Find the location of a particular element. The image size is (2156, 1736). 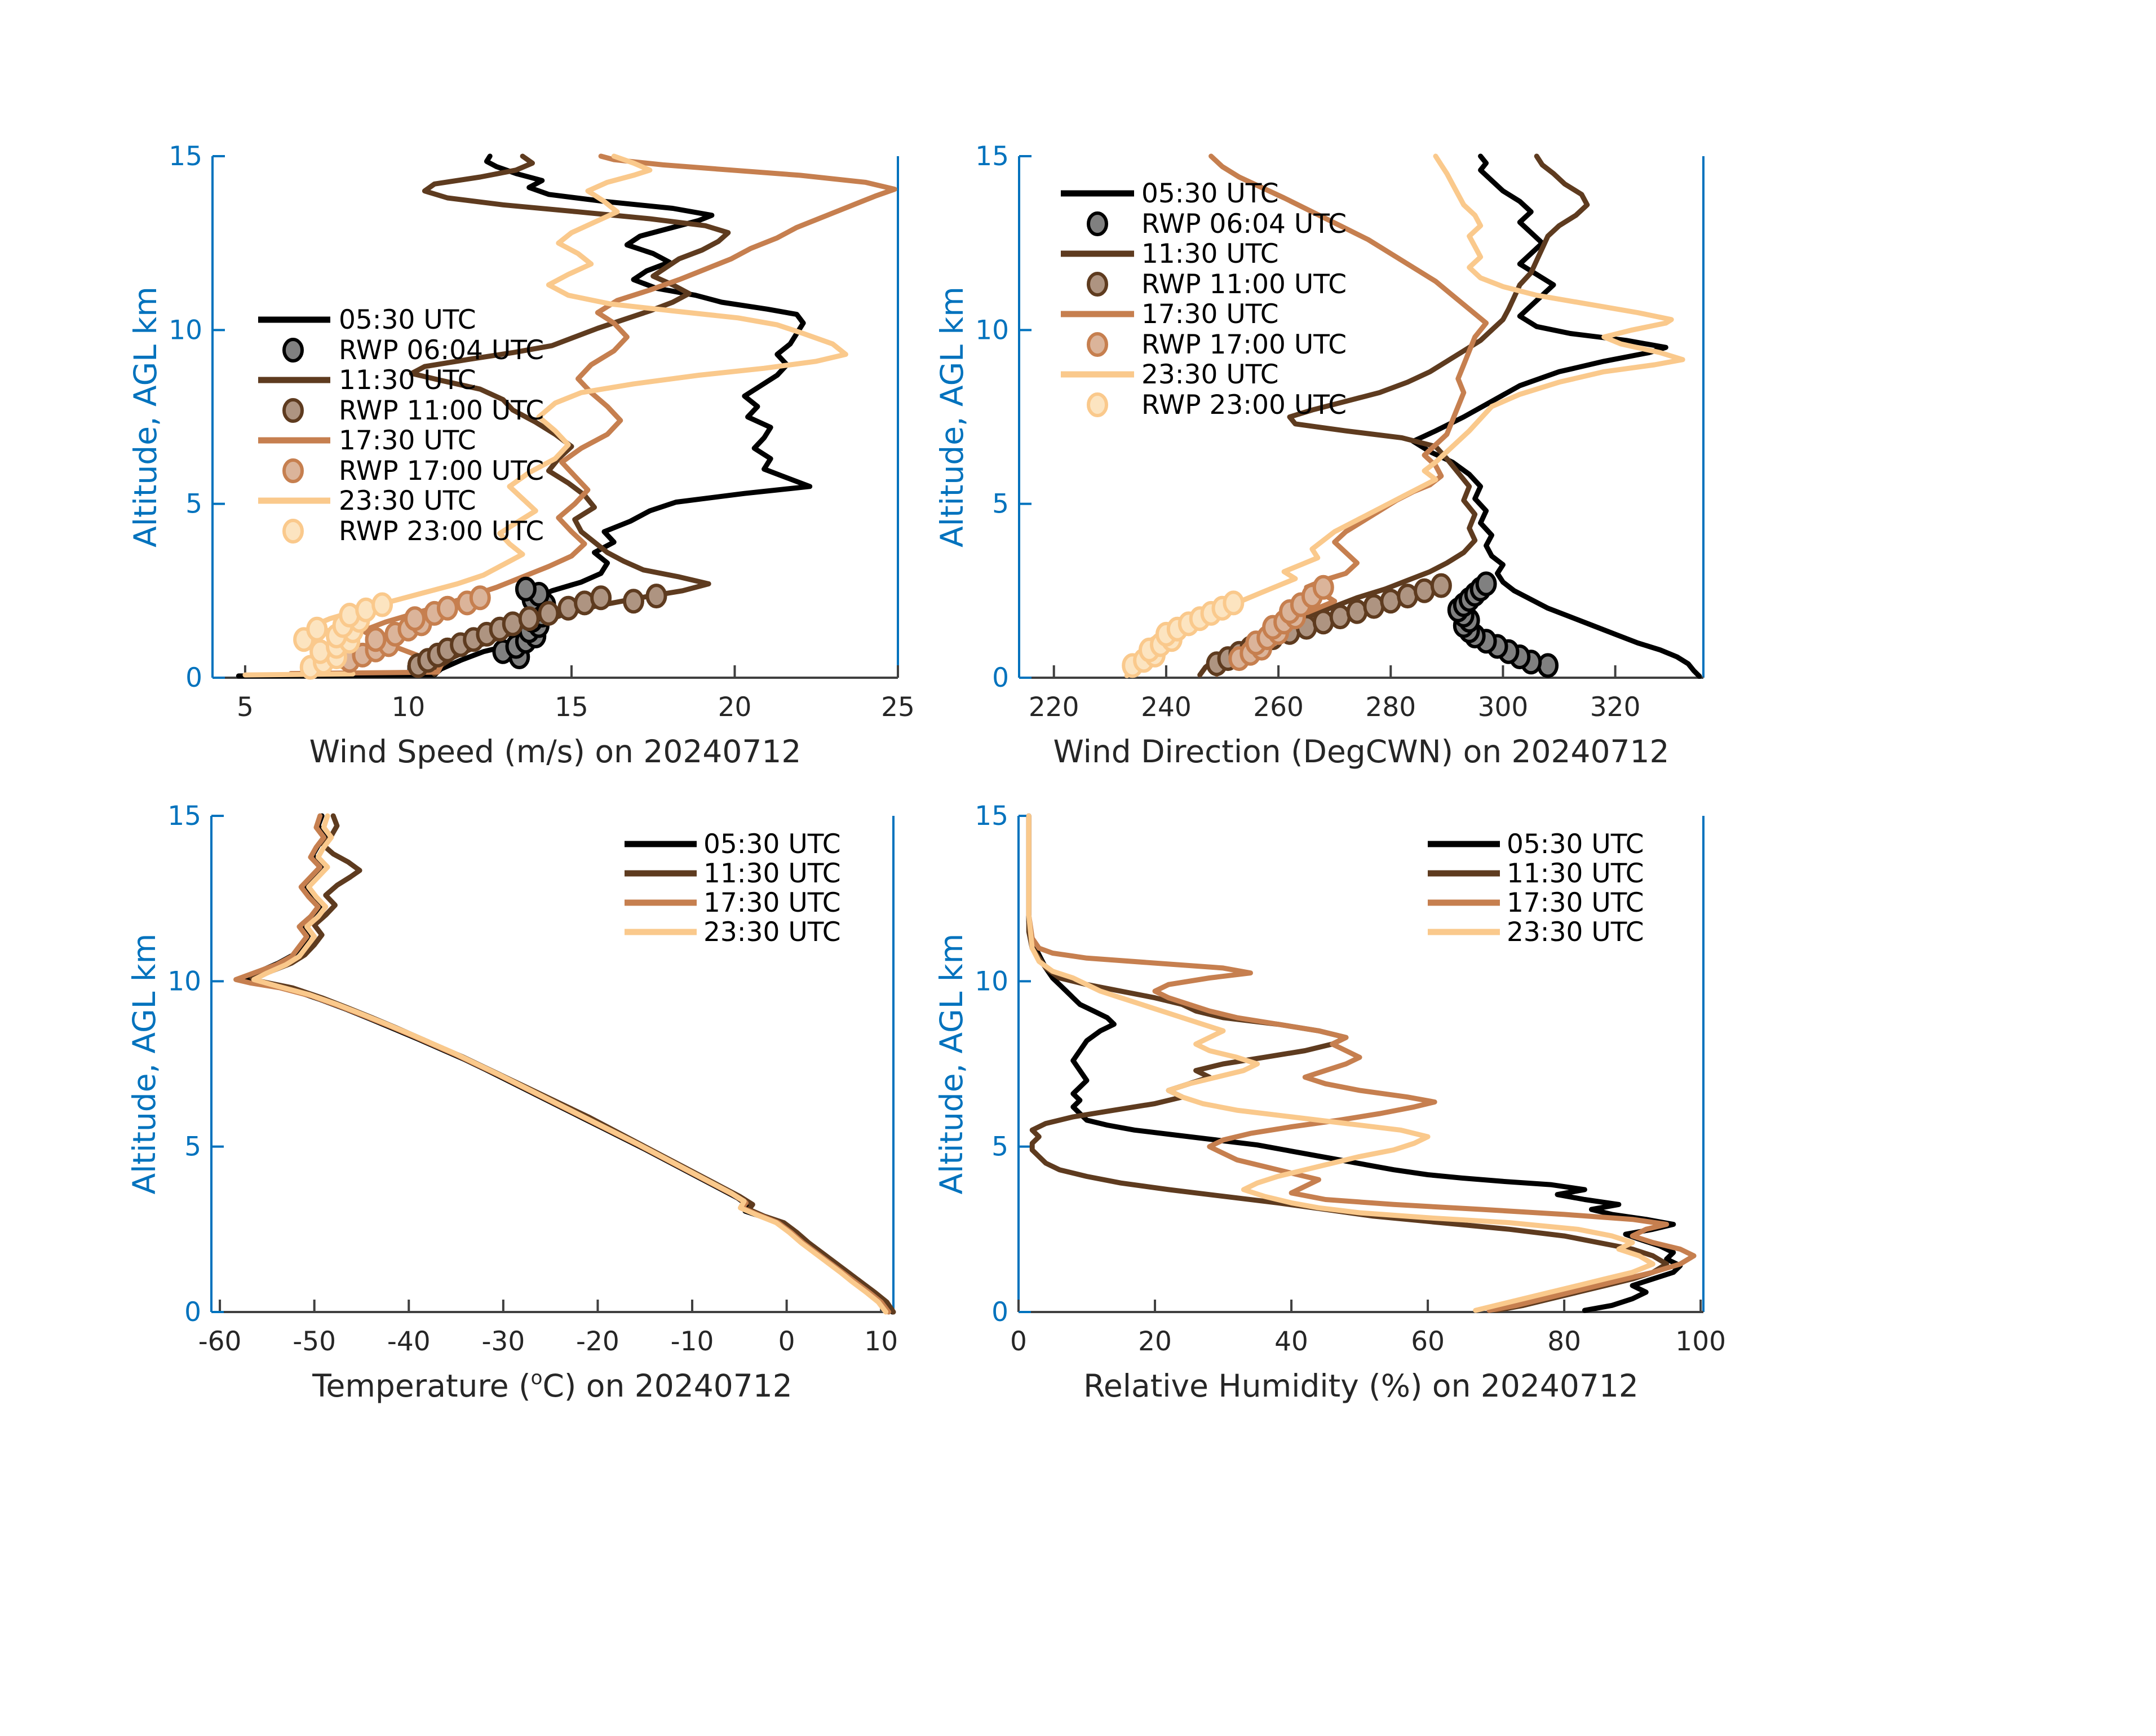

temperature-x-tick-label: -50 is located at coordinates (314, 1341).